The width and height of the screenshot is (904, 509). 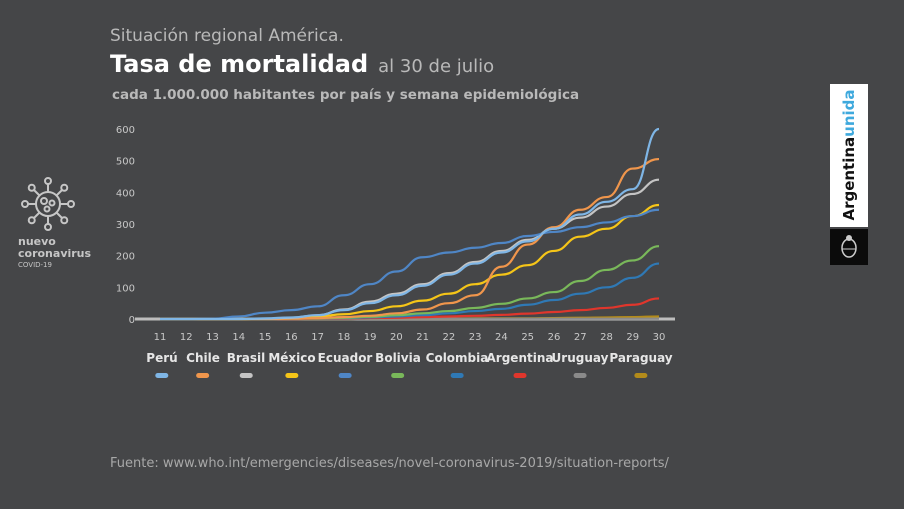 What do you see at coordinates (457, 358) in the screenshot?
I see `legend-label: Colombia` at bounding box center [457, 358].